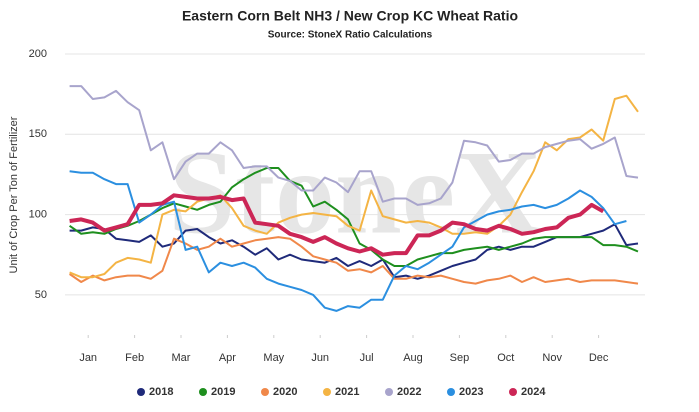 This screenshot has height=412, width=699. Describe the element at coordinates (161, 392) in the screenshot. I see `legend-label: 2018` at that location.